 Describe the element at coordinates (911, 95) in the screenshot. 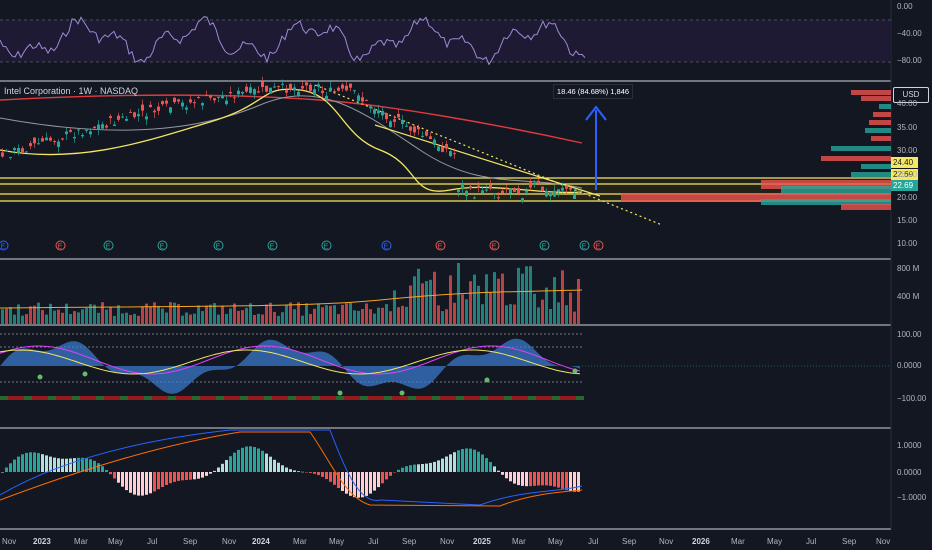

I see `currency-button: USD` at that location.